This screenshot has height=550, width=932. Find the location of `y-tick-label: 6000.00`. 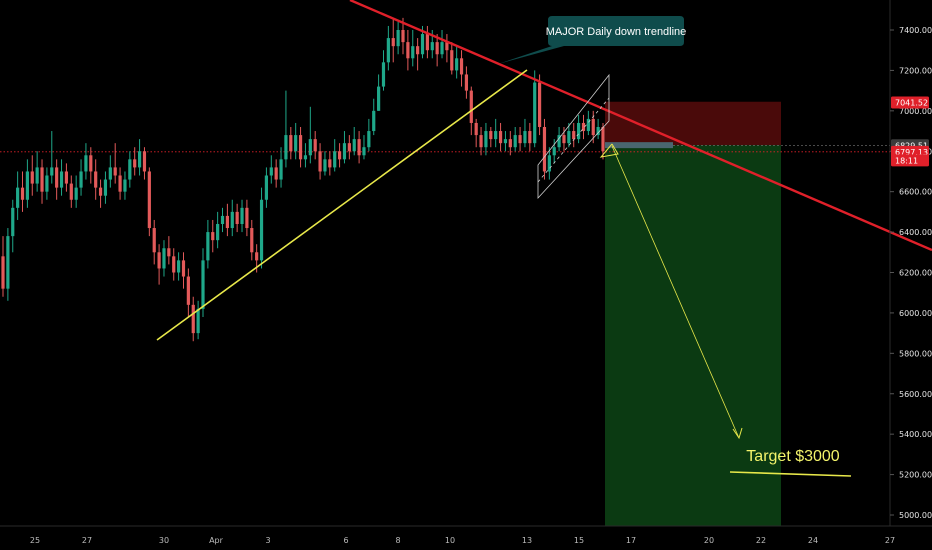

y-tick-label: 6000.00 is located at coordinates (915, 313).